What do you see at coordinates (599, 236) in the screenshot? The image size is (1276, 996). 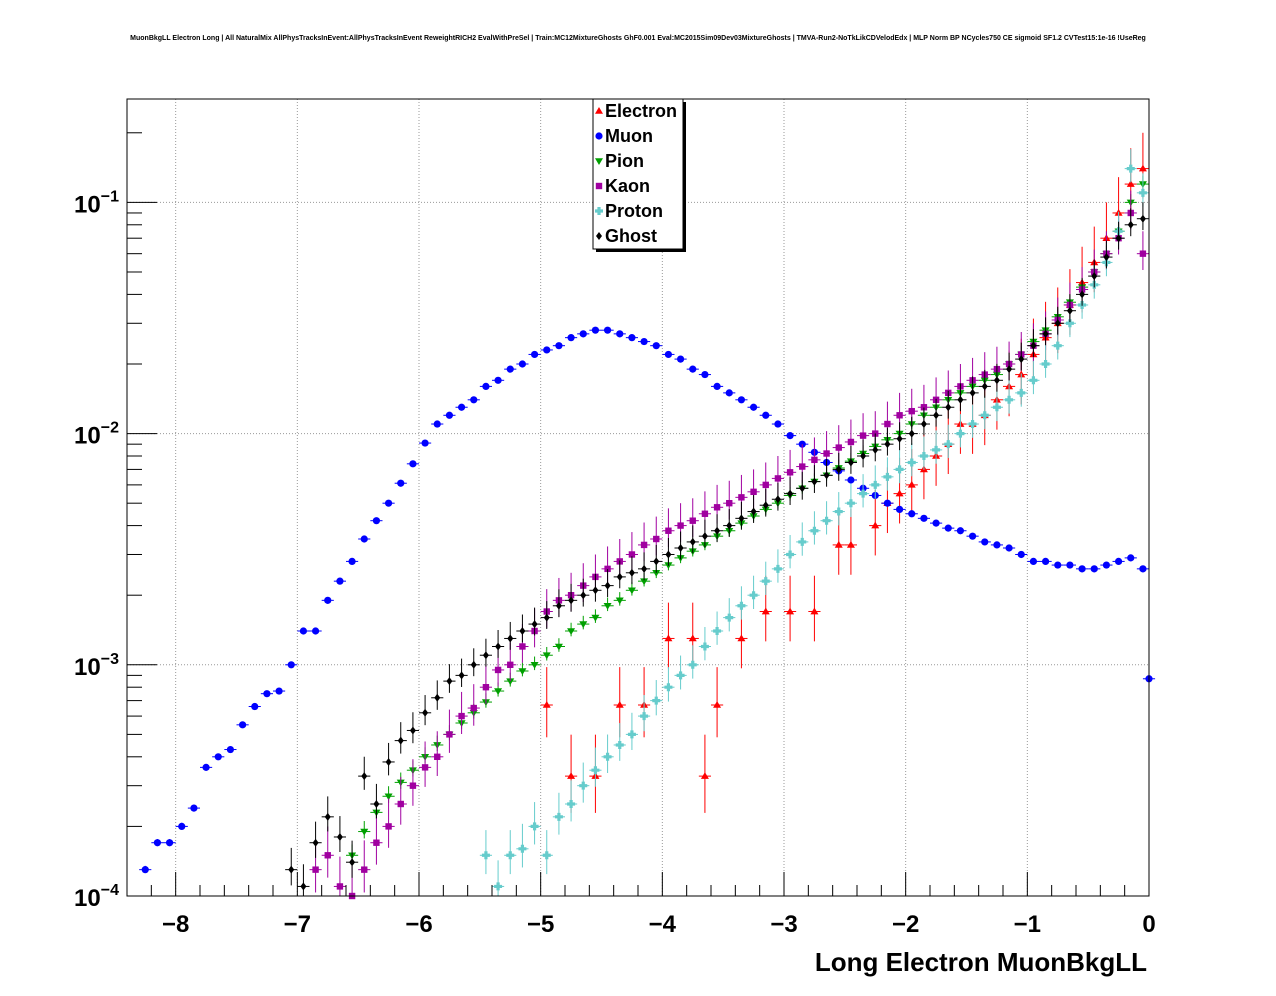 I see `legend-marker-ghost` at bounding box center [599, 236].